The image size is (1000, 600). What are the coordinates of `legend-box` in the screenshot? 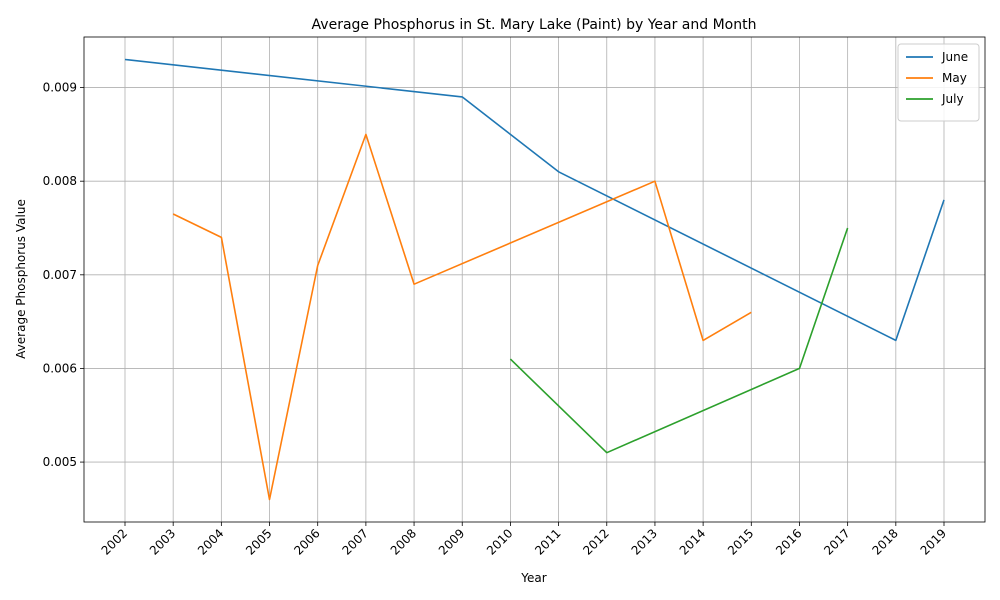 It's located at (938, 82).